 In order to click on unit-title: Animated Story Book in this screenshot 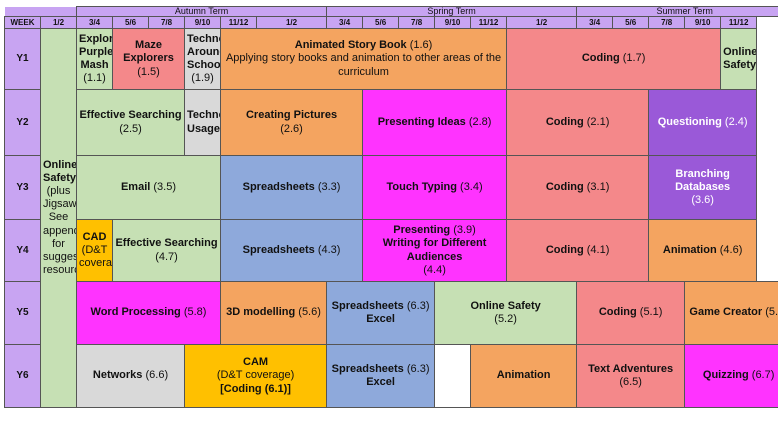, I will do `click(350, 45)`.